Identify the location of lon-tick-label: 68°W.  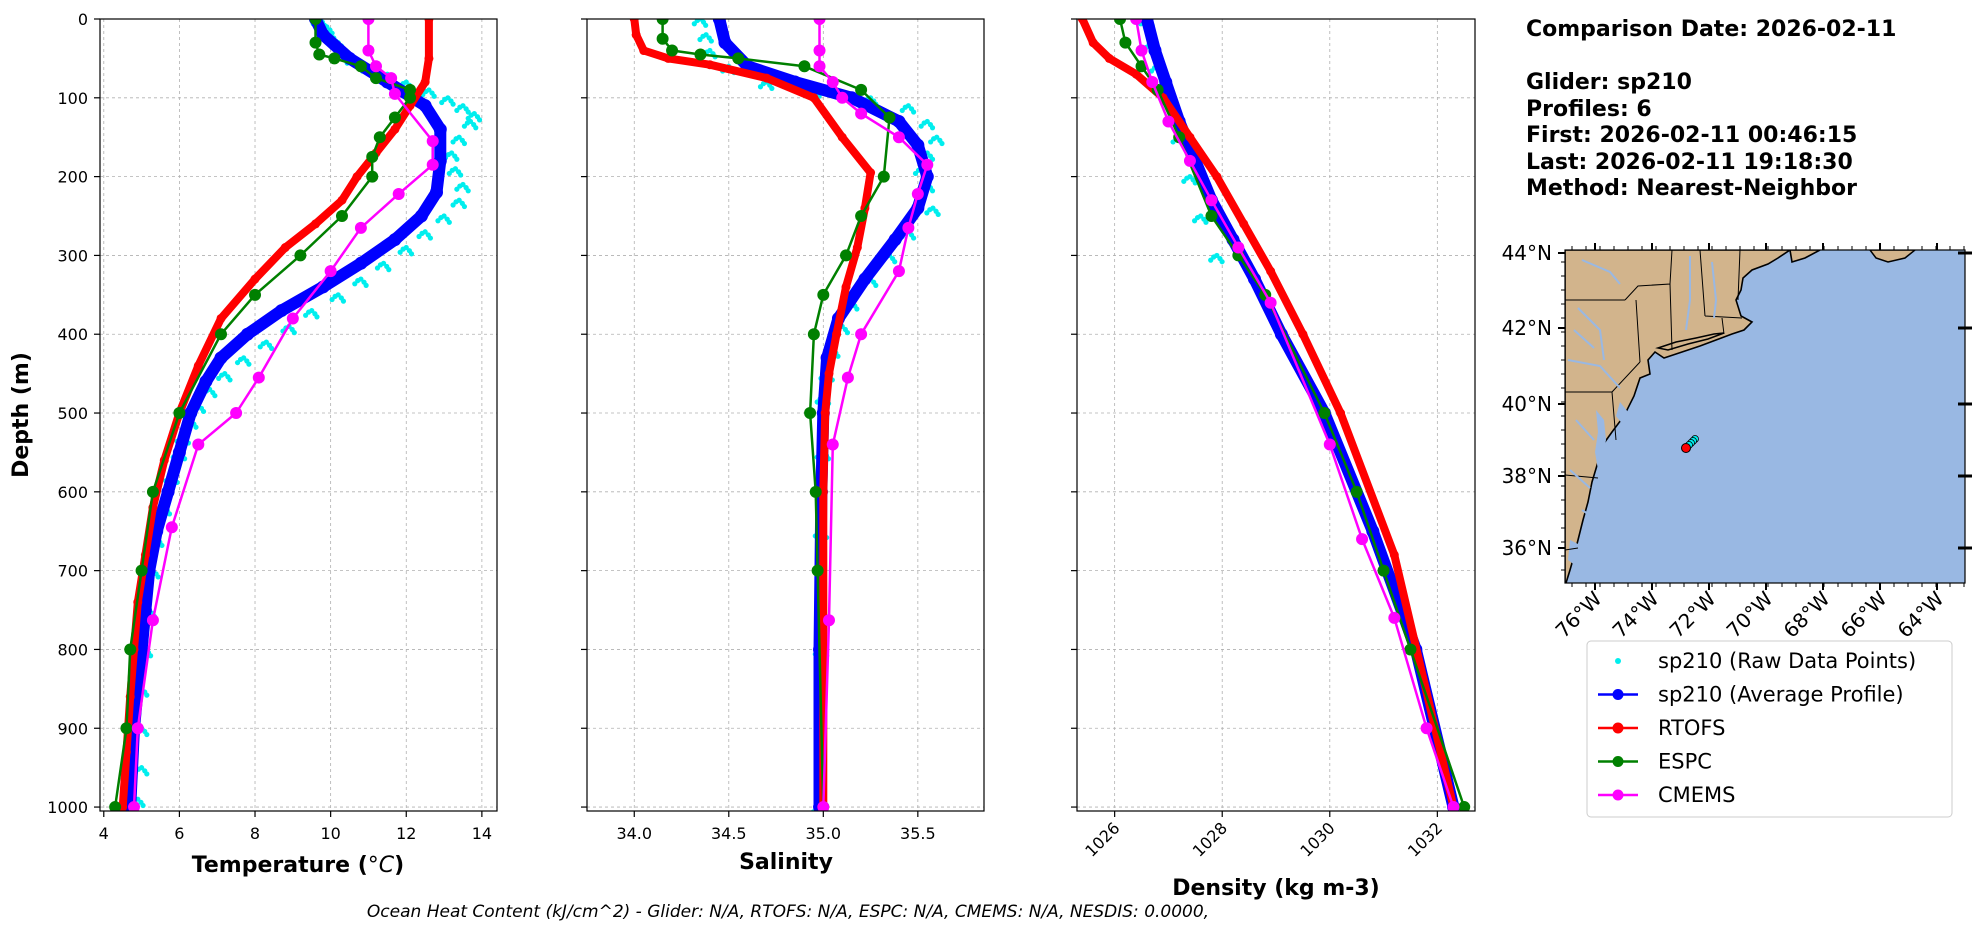
(1807, 614).